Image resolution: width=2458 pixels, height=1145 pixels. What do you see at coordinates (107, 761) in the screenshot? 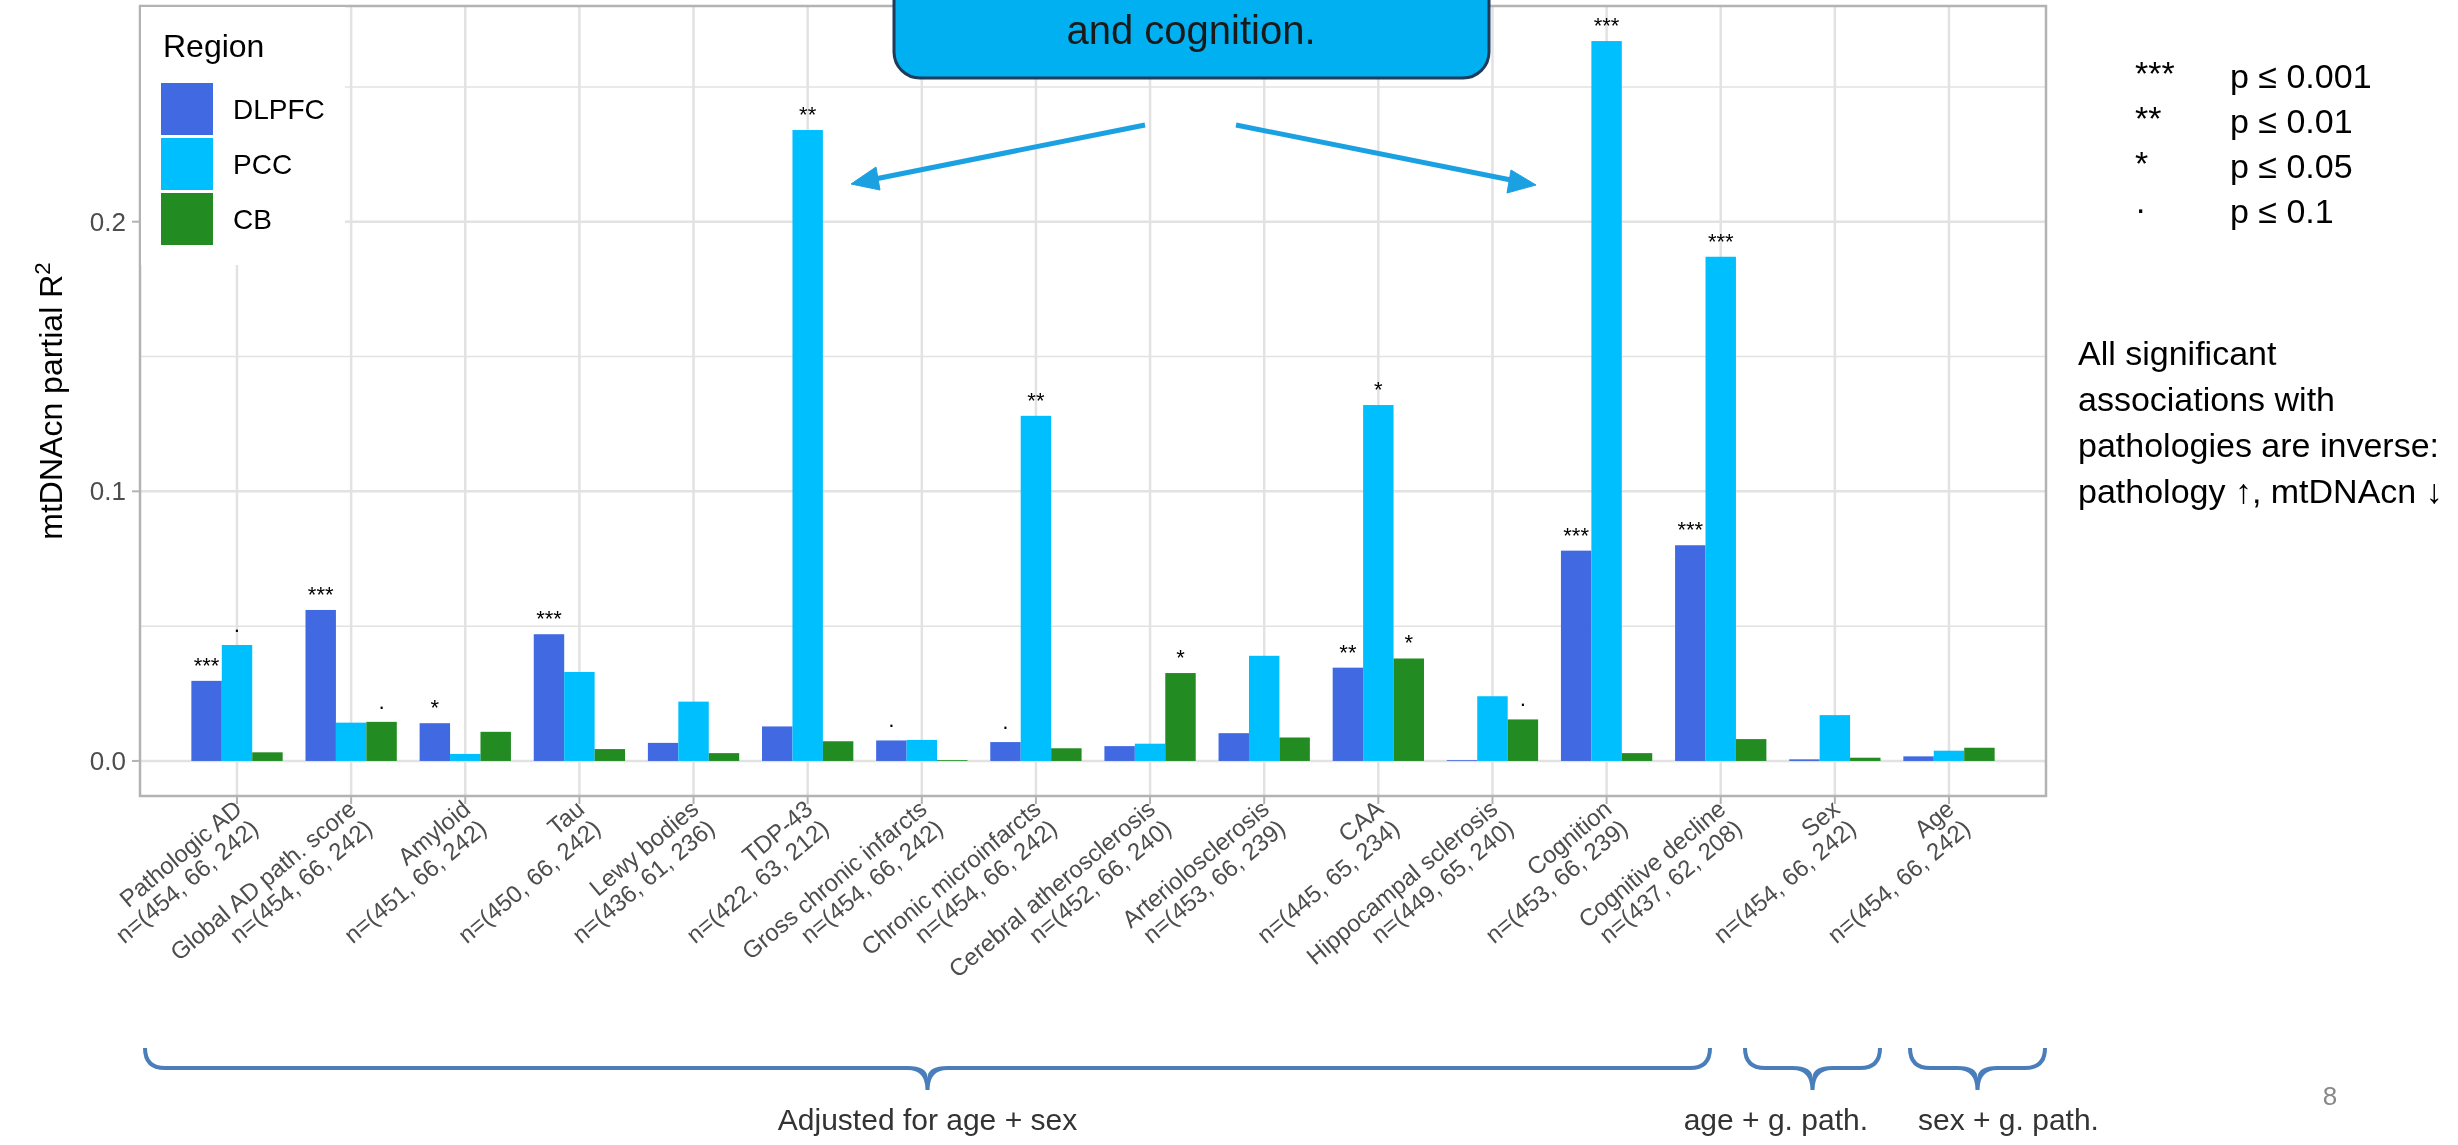
I see `y-tick-label: 0.0` at bounding box center [107, 761].